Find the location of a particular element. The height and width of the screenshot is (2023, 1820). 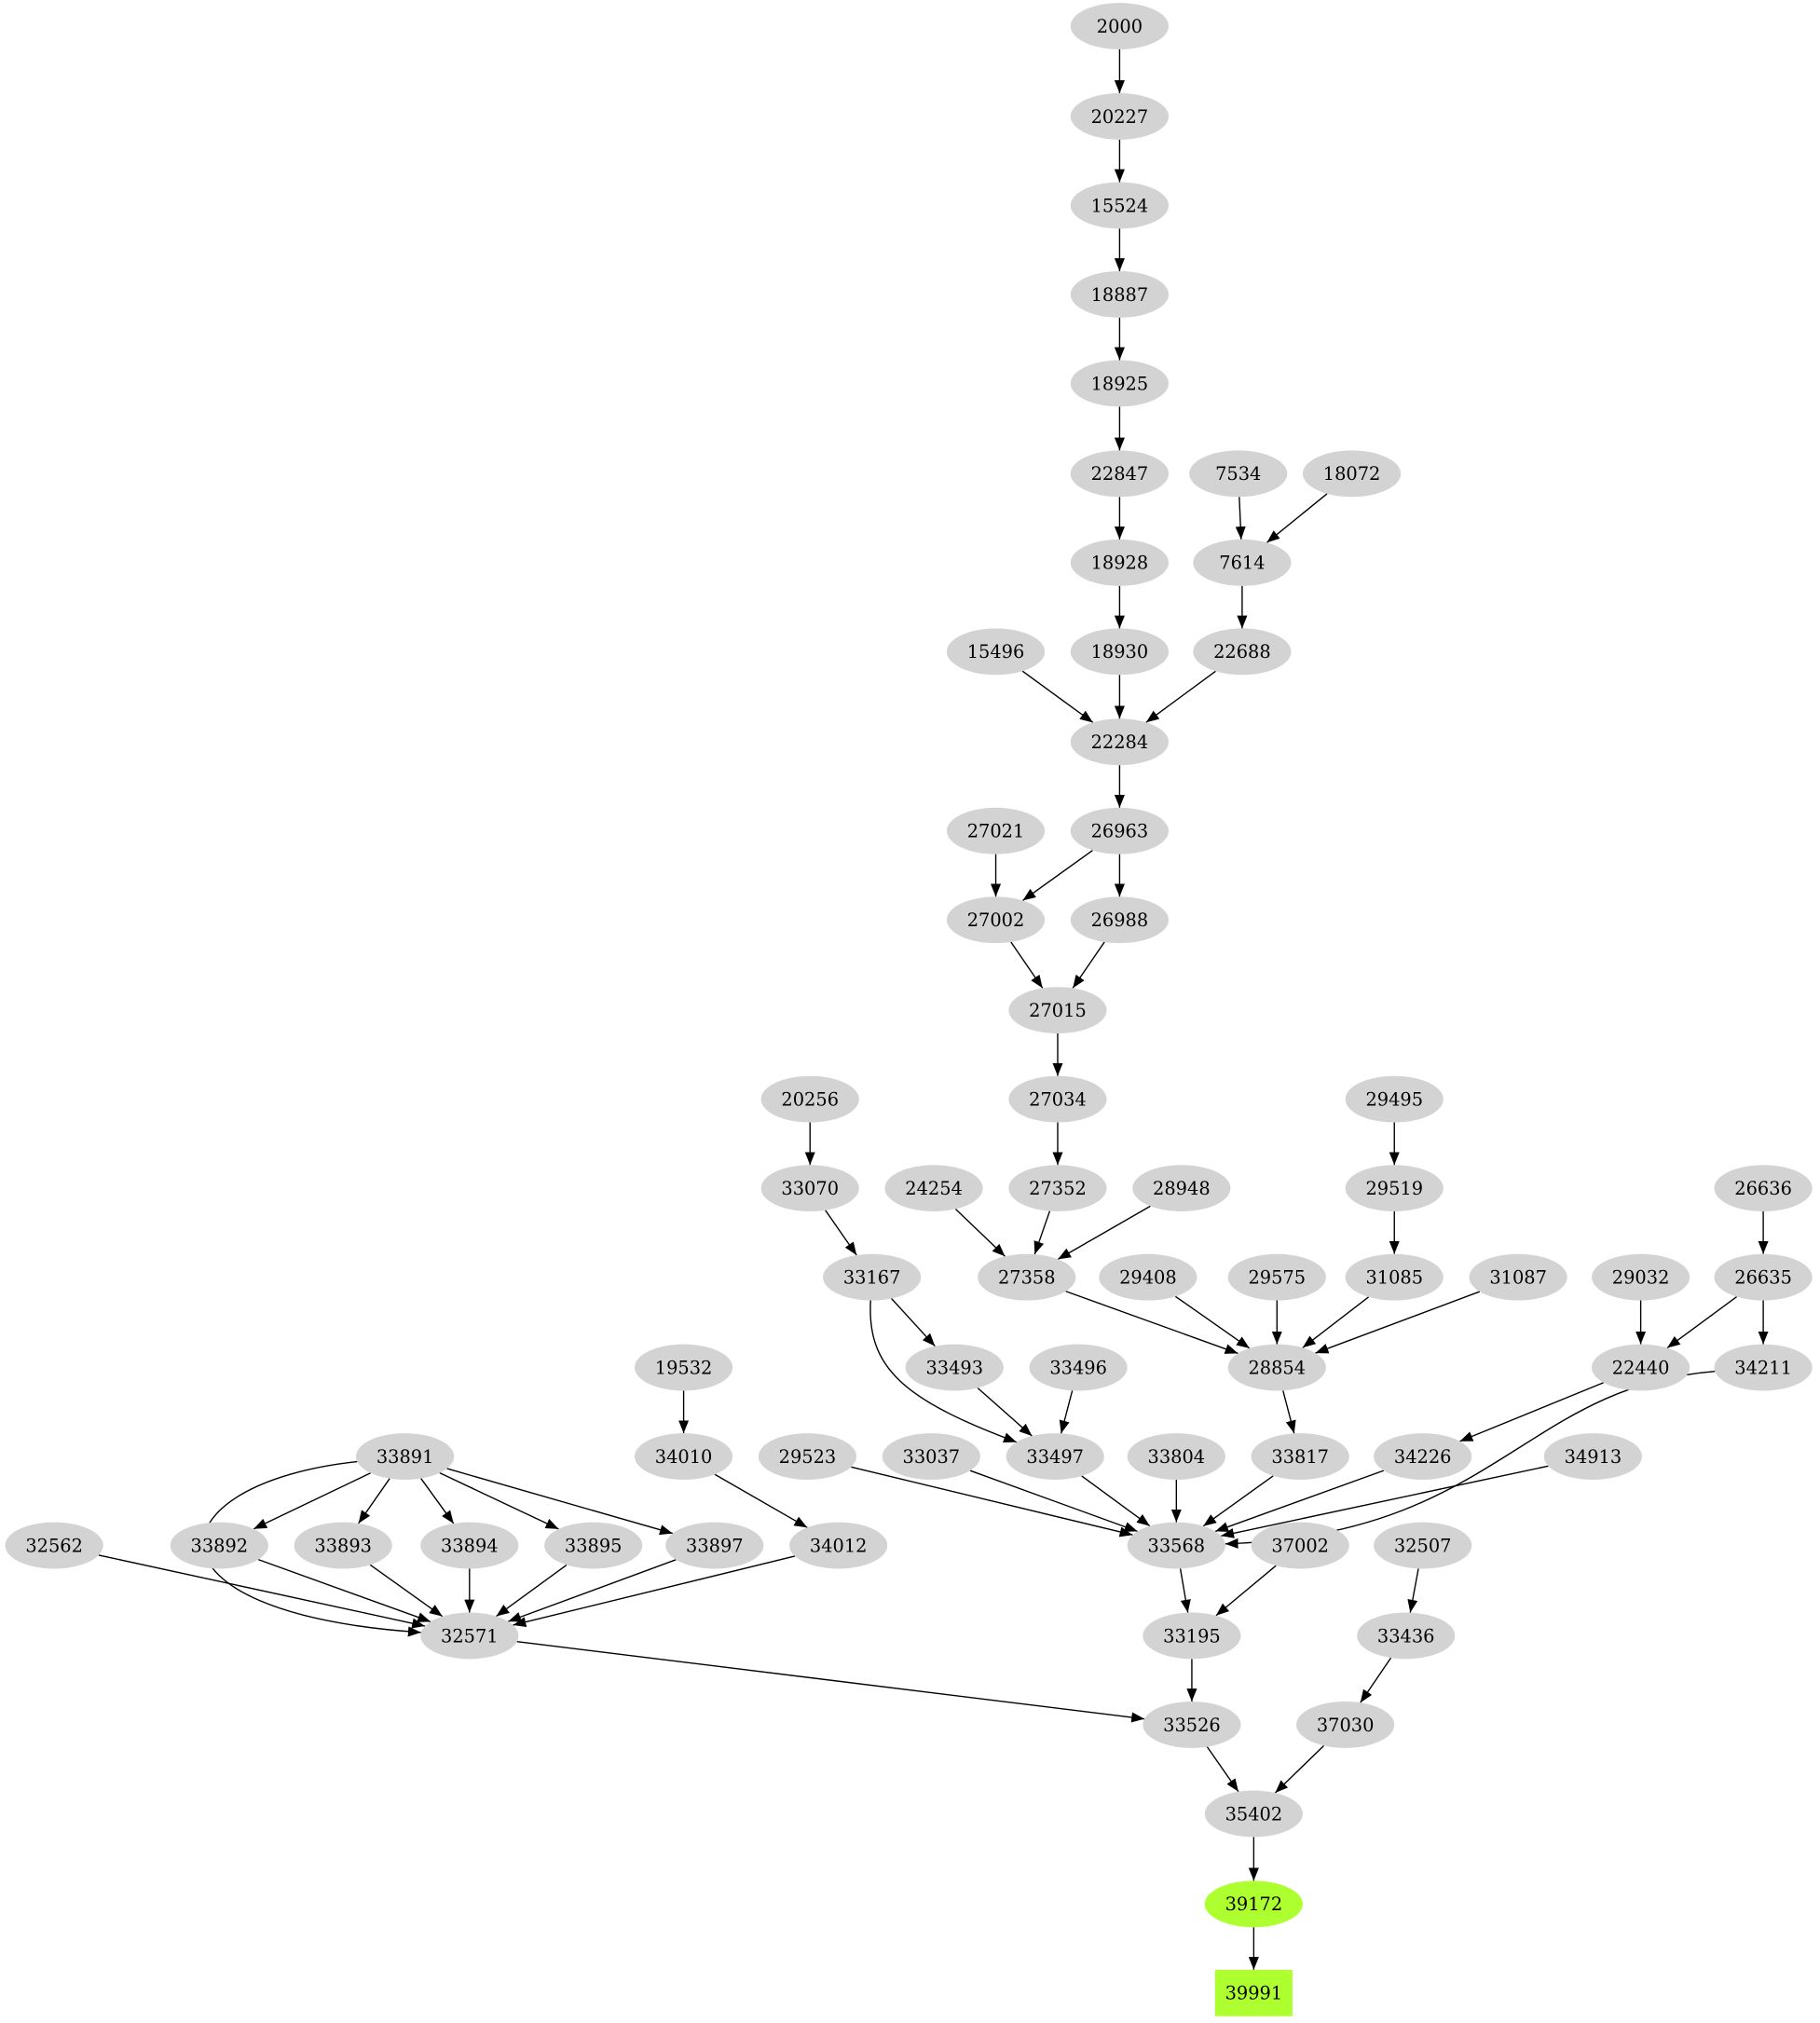

node-34010: 34010 is located at coordinates (683, 1457).